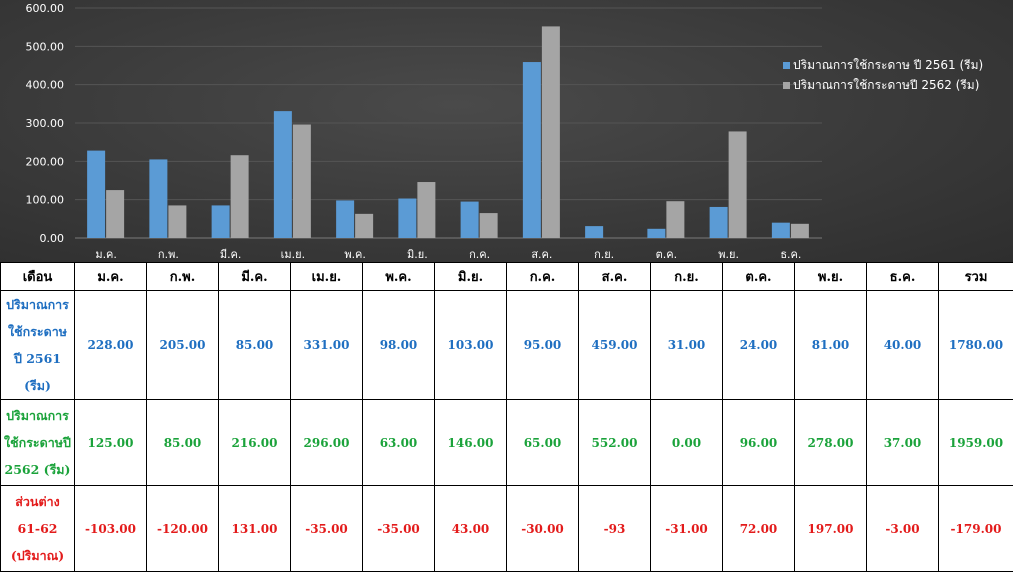 The width and height of the screenshot is (1013, 572). What do you see at coordinates (37, 331) in the screenshot?
I see `row-label-line: ใช้กระดาษ` at bounding box center [37, 331].